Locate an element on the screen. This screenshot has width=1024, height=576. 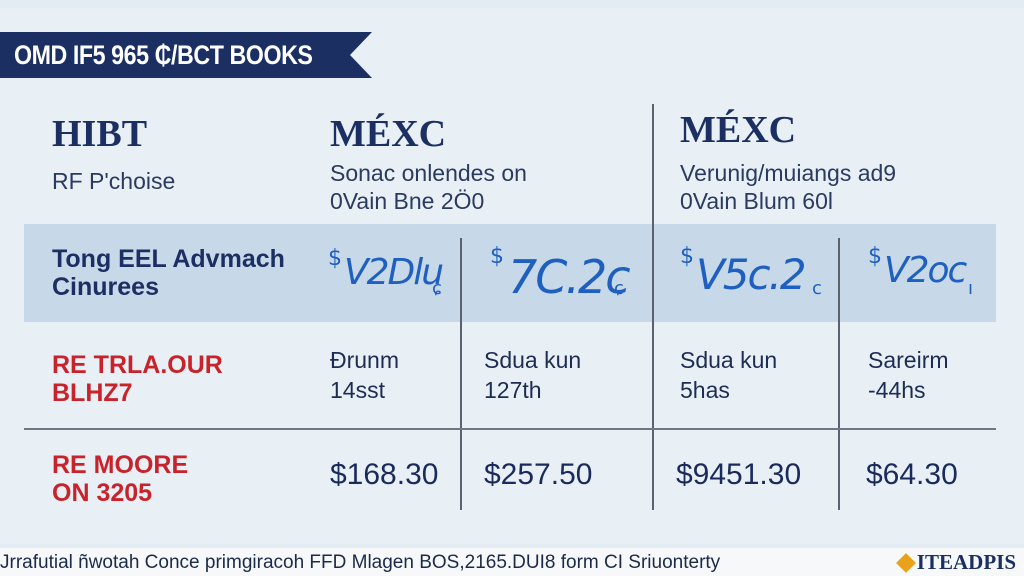
handwritten-suffix: c is located at coordinates (817, 288).